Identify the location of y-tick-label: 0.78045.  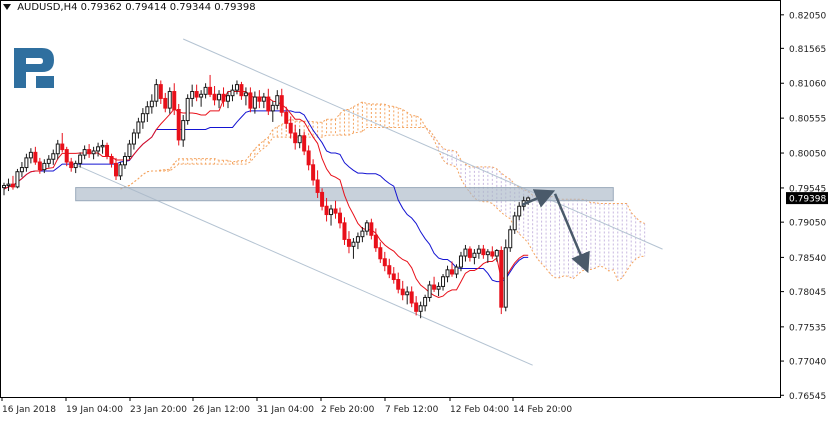
(807, 293).